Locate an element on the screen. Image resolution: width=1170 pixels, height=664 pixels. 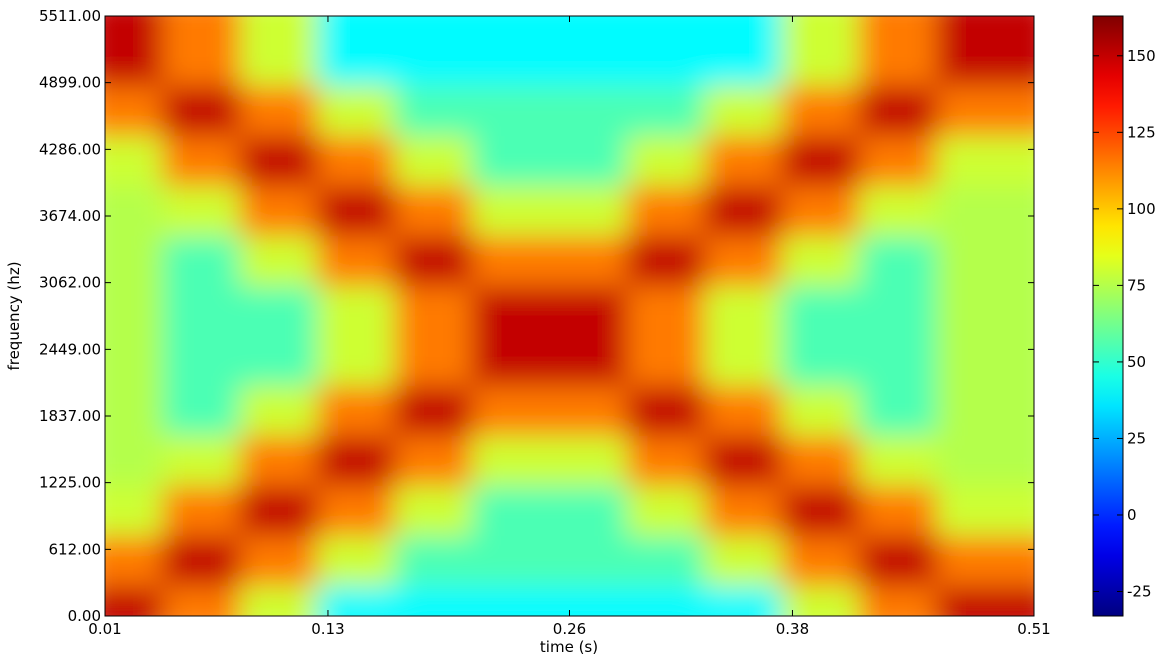
y-tick-label: 3674.00 is located at coordinates (70, 216).